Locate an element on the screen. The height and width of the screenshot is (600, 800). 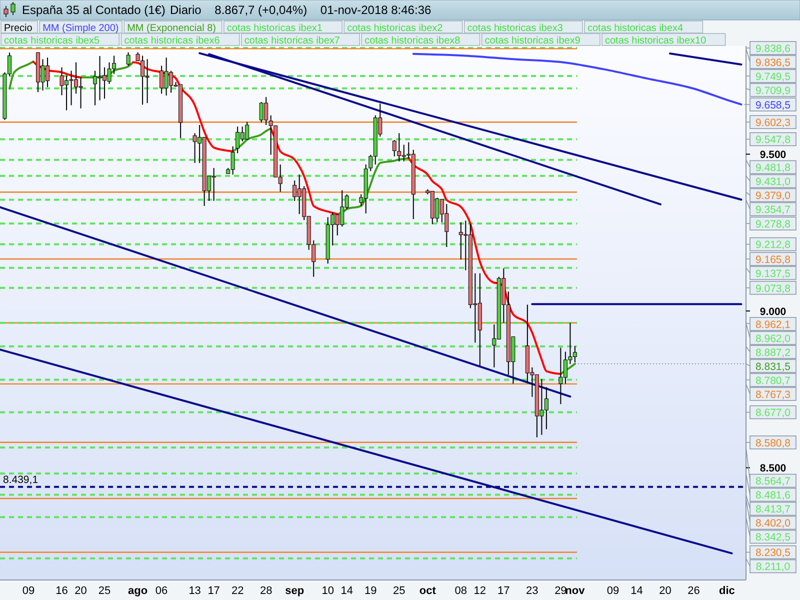
x-tick-label: sep is located at coordinates (294, 591).